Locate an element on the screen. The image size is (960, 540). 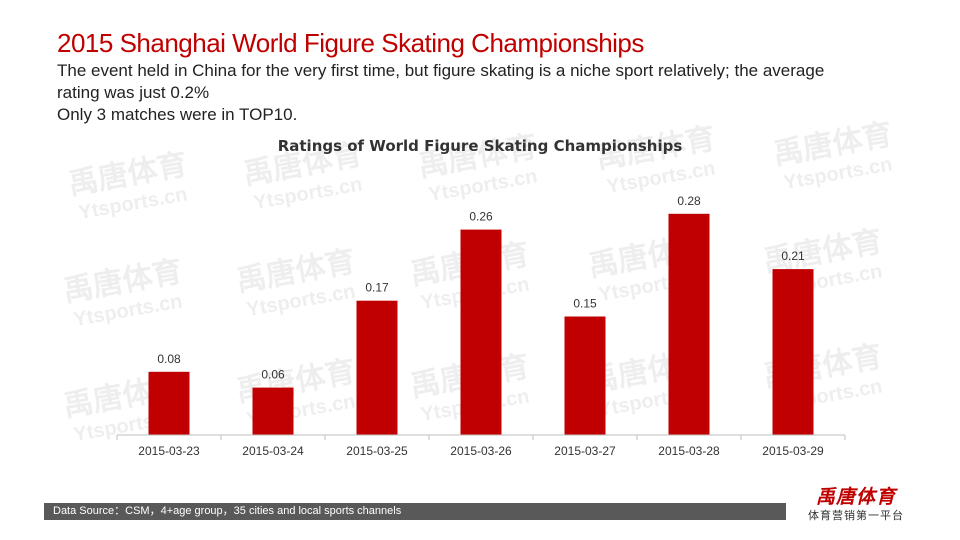
x-tick-label: 2015-03-27 is located at coordinates (585, 451).